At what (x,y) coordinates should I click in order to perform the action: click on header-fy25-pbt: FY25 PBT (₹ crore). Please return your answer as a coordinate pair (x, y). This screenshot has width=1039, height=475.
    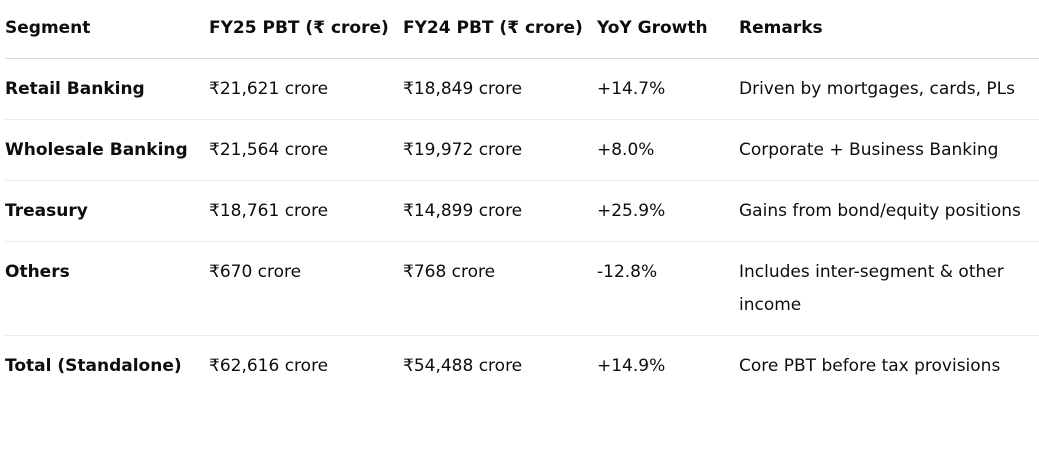
    Looking at the image, I should click on (306, 35).